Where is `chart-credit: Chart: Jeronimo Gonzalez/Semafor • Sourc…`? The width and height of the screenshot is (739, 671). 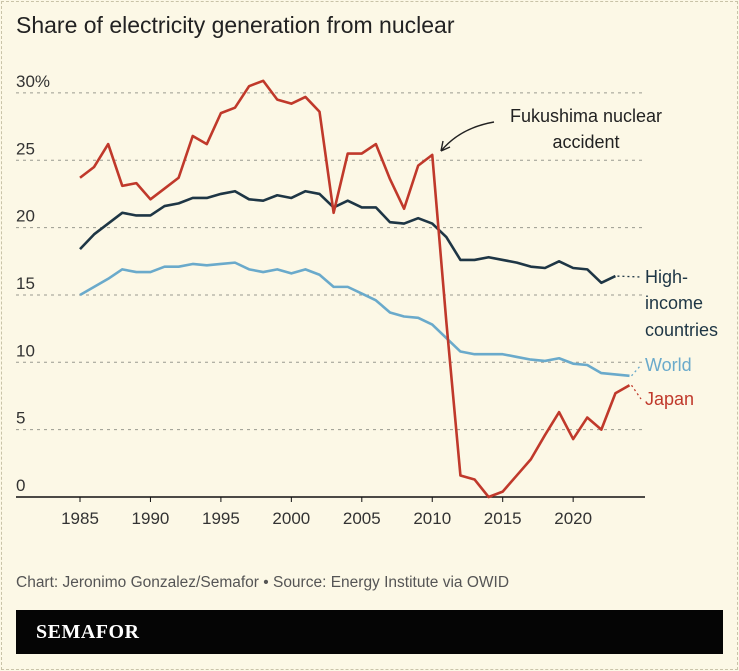 chart-credit: Chart: Jeronimo Gonzalez/Semafor • Sourc… is located at coordinates (263, 582).